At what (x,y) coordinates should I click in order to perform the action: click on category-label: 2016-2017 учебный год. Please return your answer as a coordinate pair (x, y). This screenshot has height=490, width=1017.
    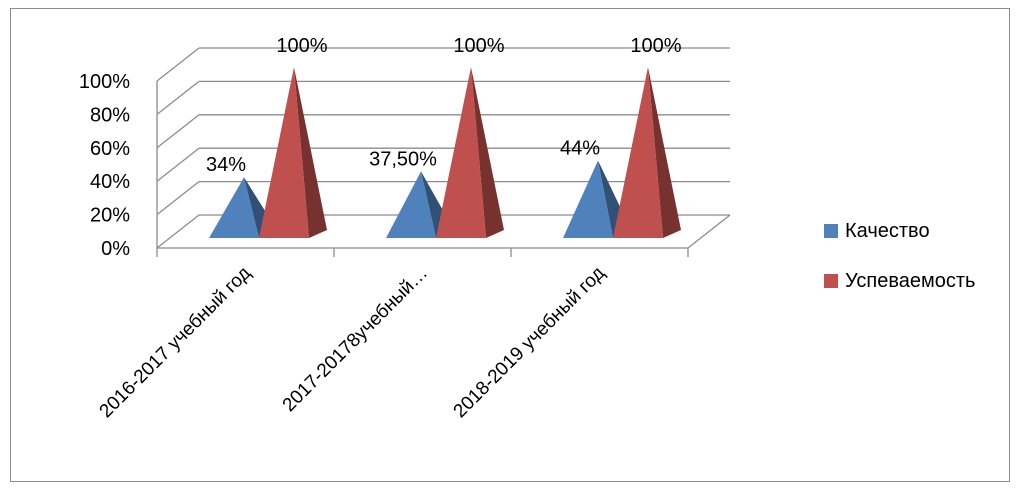
    Looking at the image, I should click on (176, 343).